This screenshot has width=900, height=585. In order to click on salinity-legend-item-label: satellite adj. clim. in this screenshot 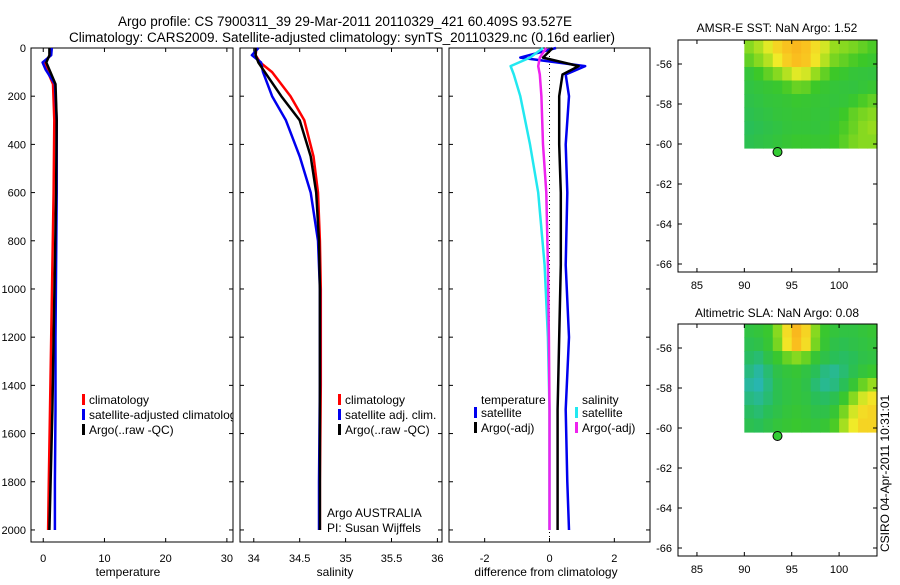, I will do `click(390, 415)`.